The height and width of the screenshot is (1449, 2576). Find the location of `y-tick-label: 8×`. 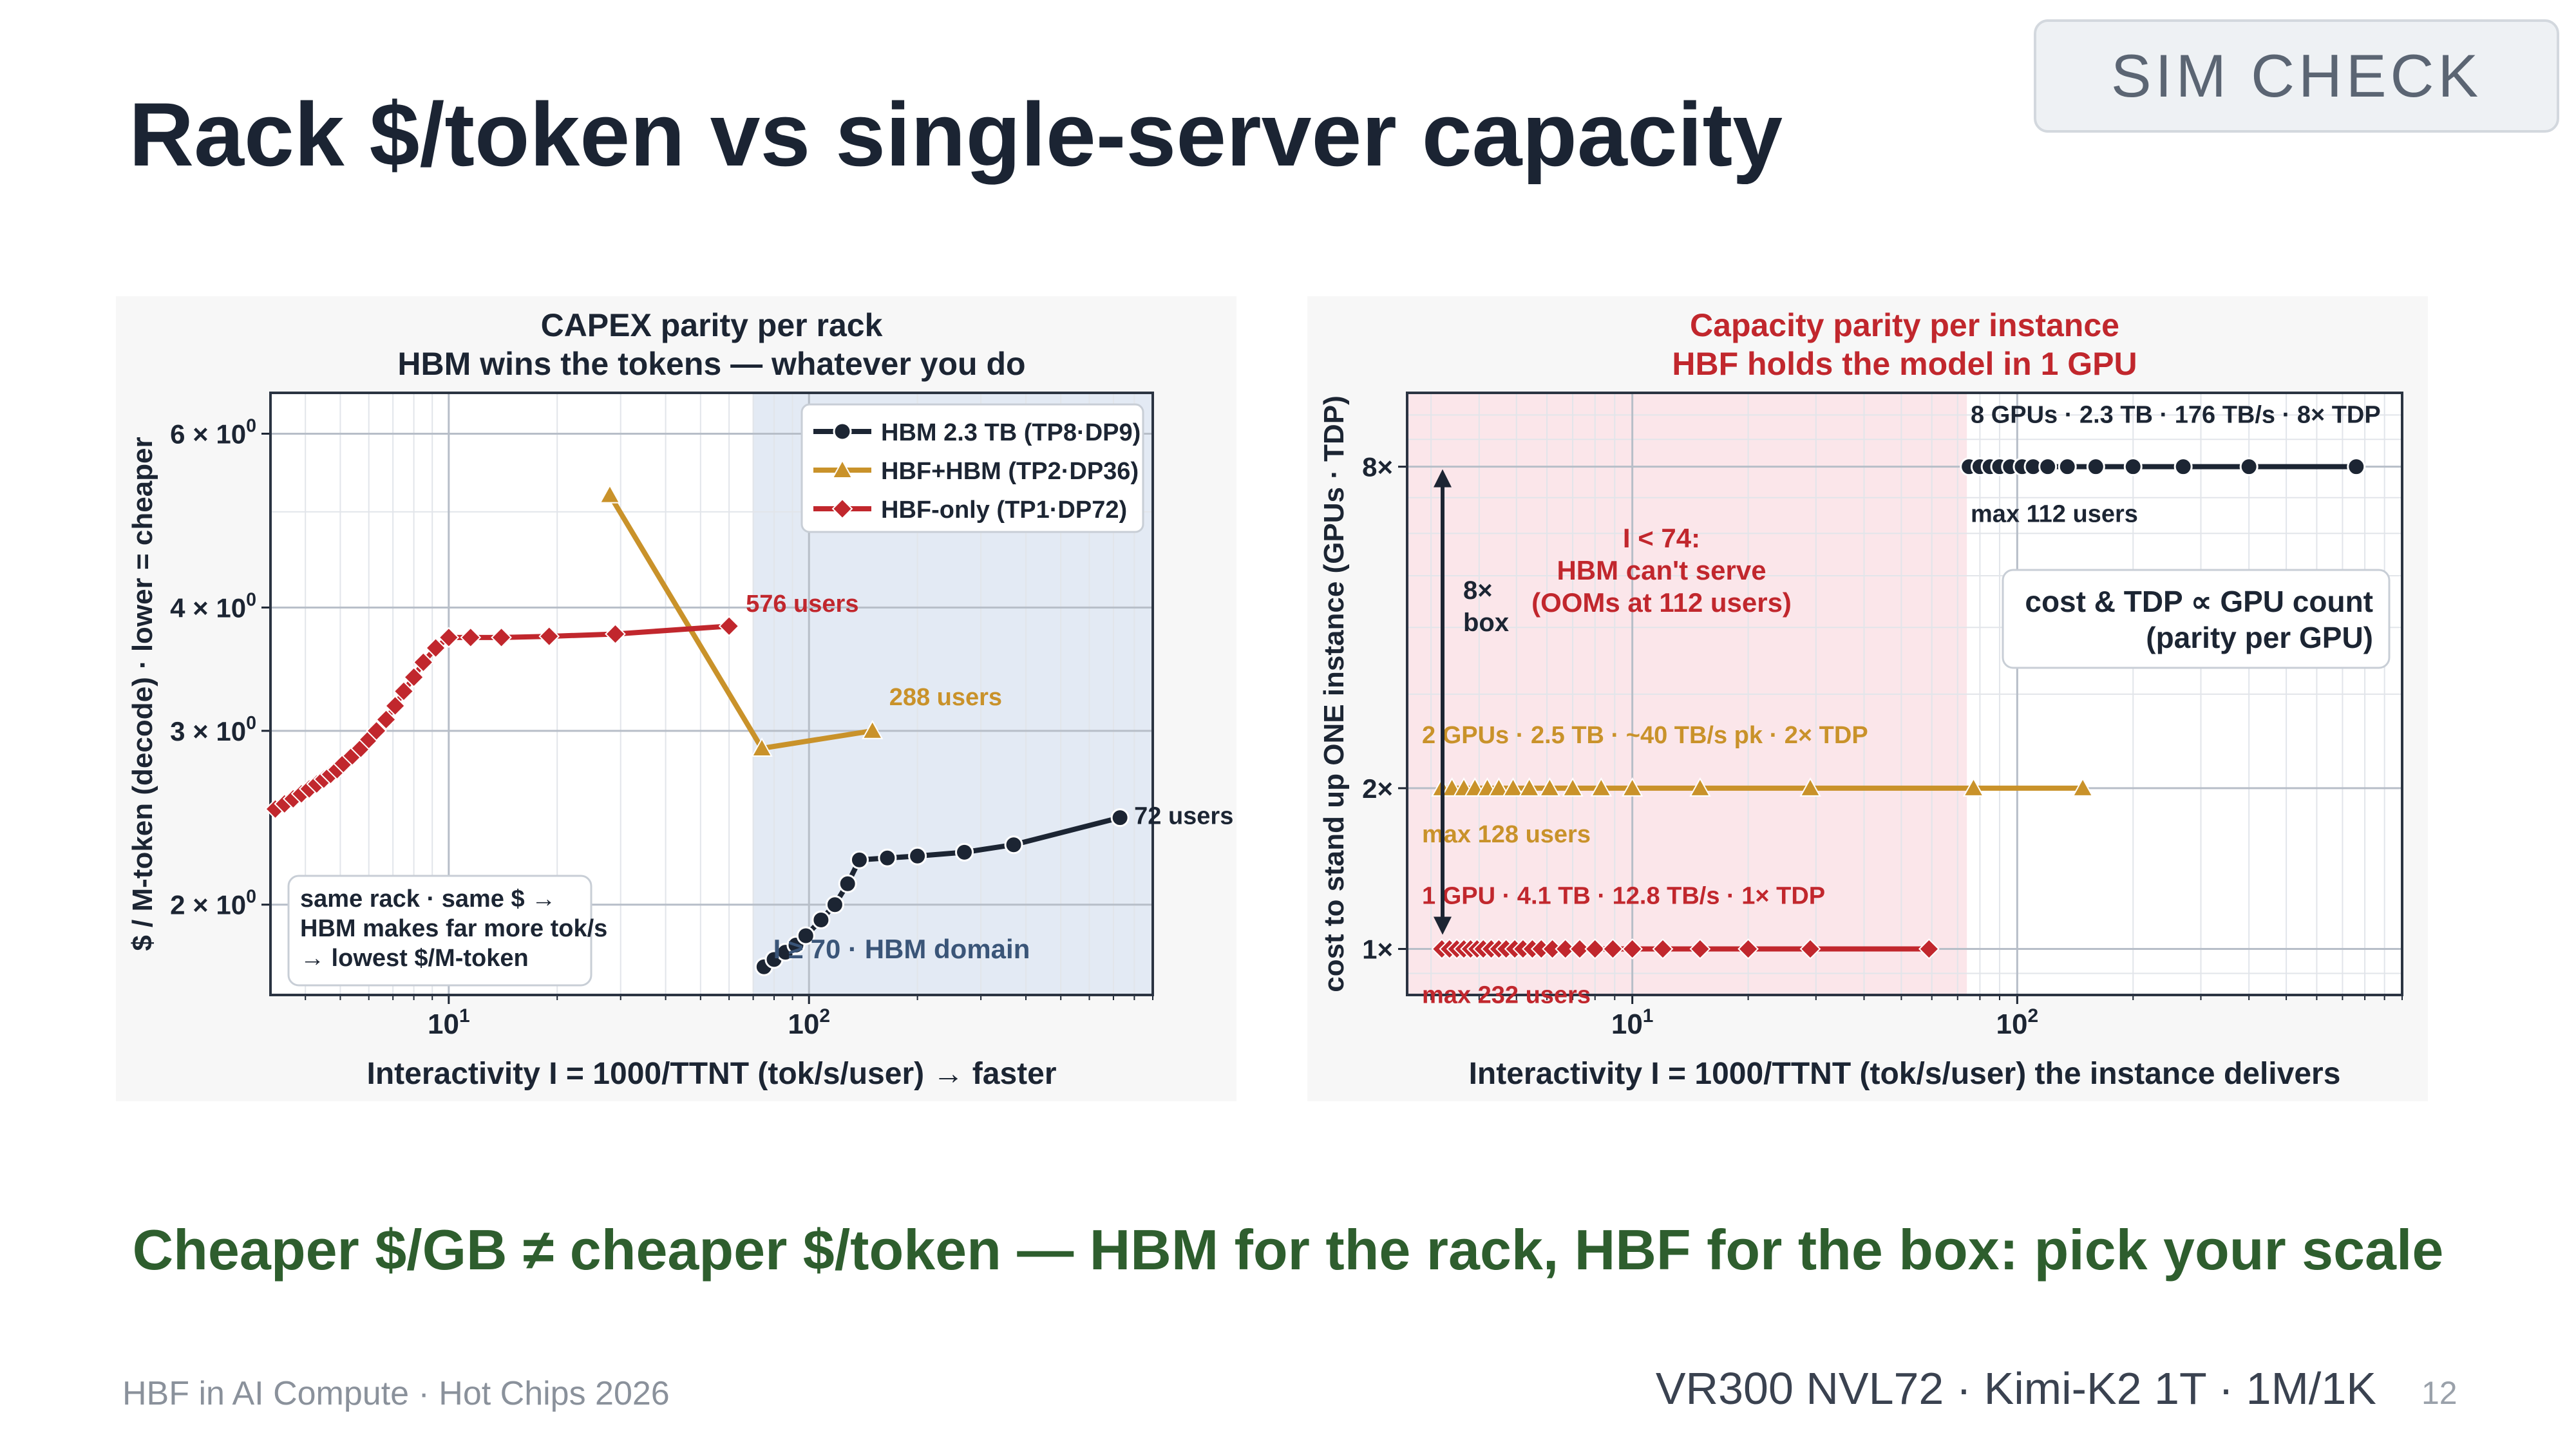

y-tick-label: 8× is located at coordinates (1378, 467).